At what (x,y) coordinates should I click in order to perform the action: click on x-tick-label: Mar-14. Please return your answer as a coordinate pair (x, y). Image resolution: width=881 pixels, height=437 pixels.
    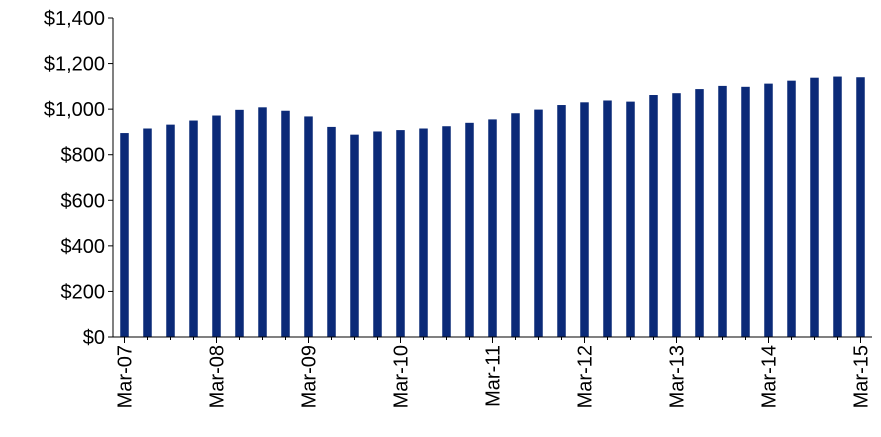
    Looking at the image, I should click on (770, 376).